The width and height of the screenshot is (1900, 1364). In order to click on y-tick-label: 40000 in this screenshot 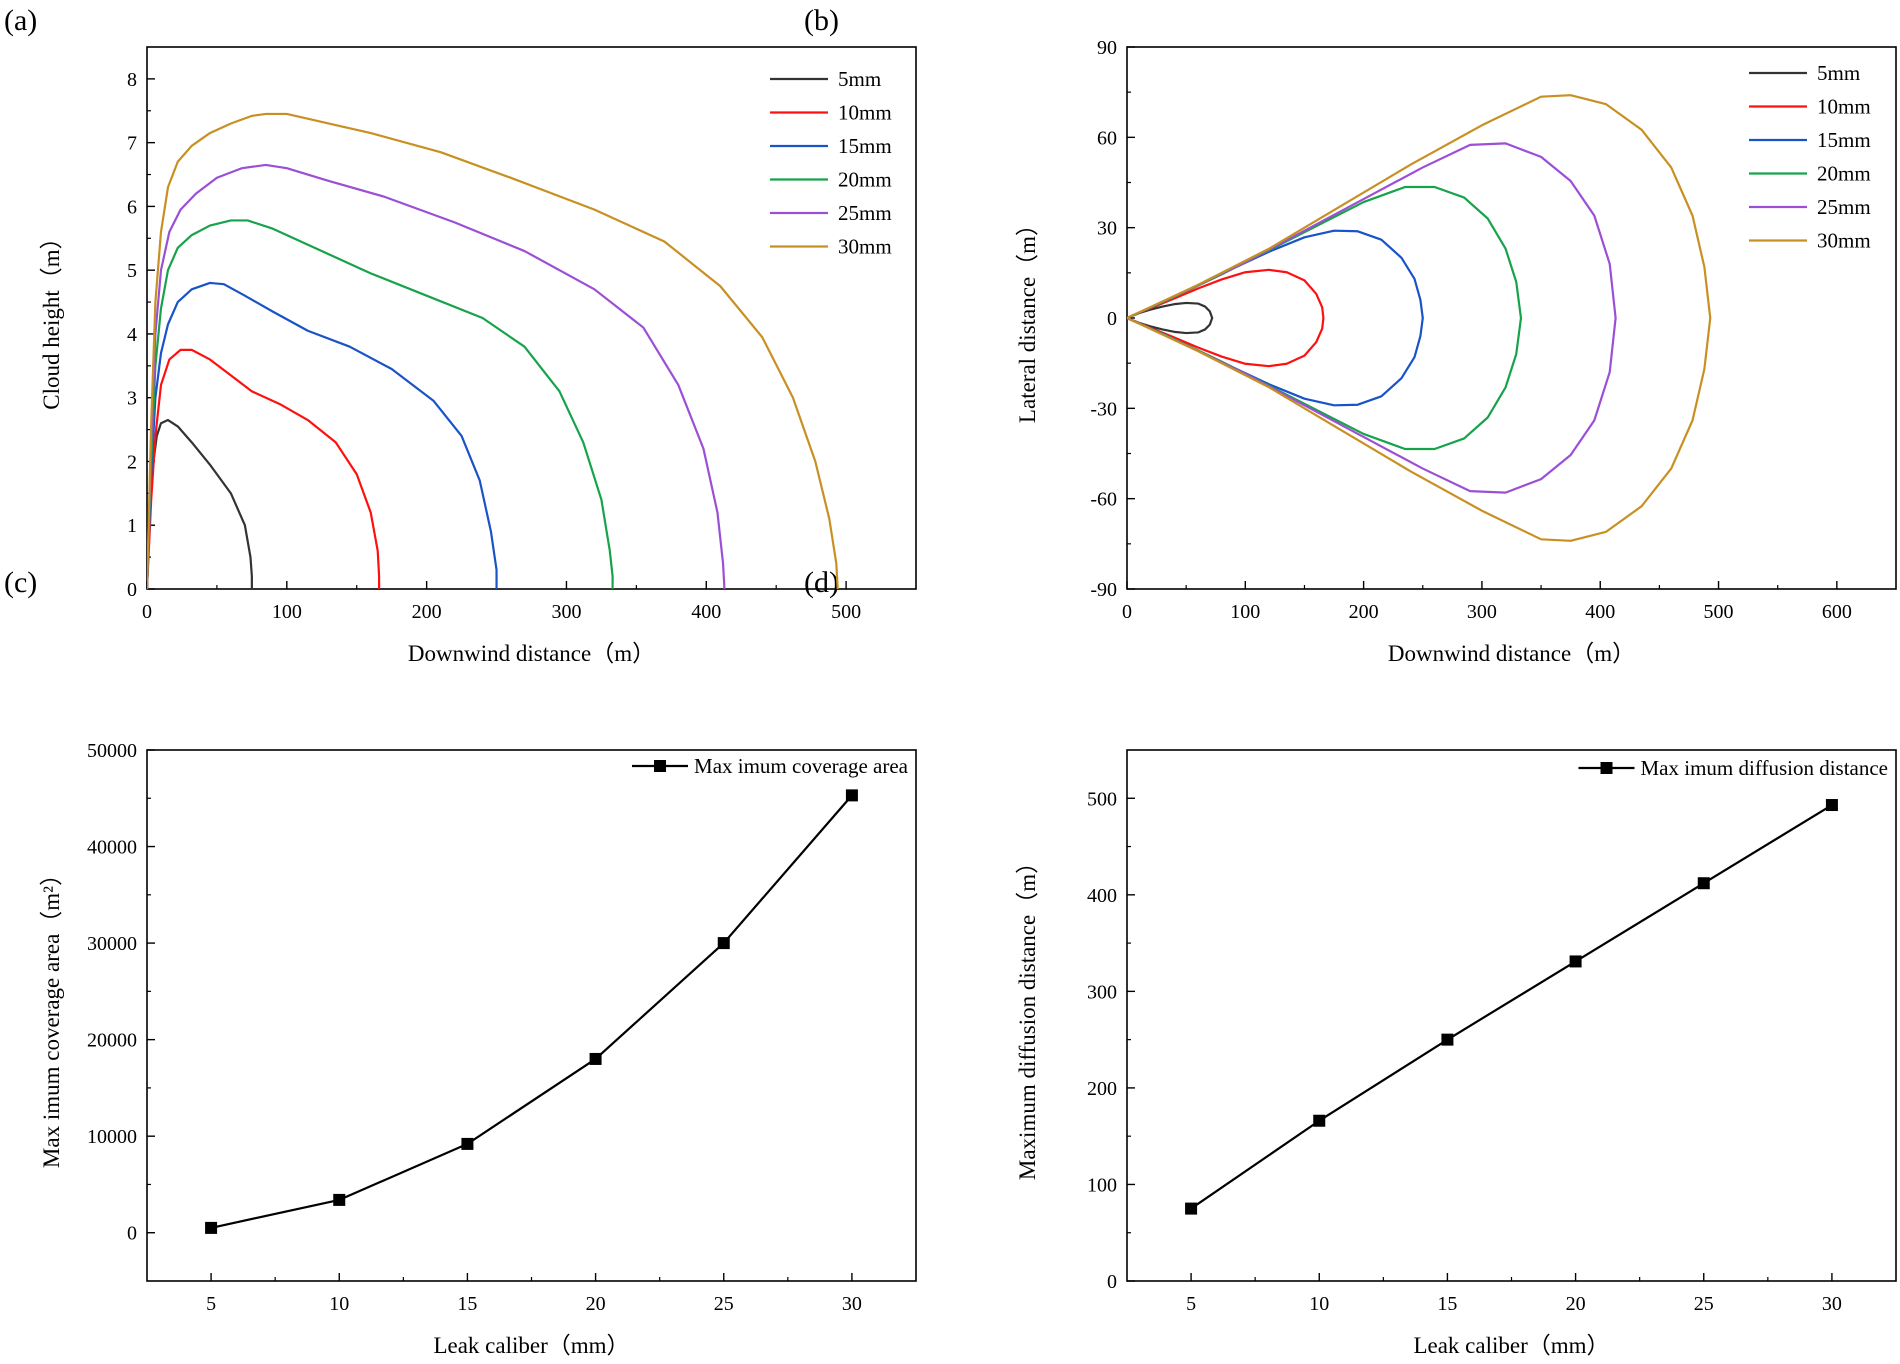, I will do `click(112, 848)`.